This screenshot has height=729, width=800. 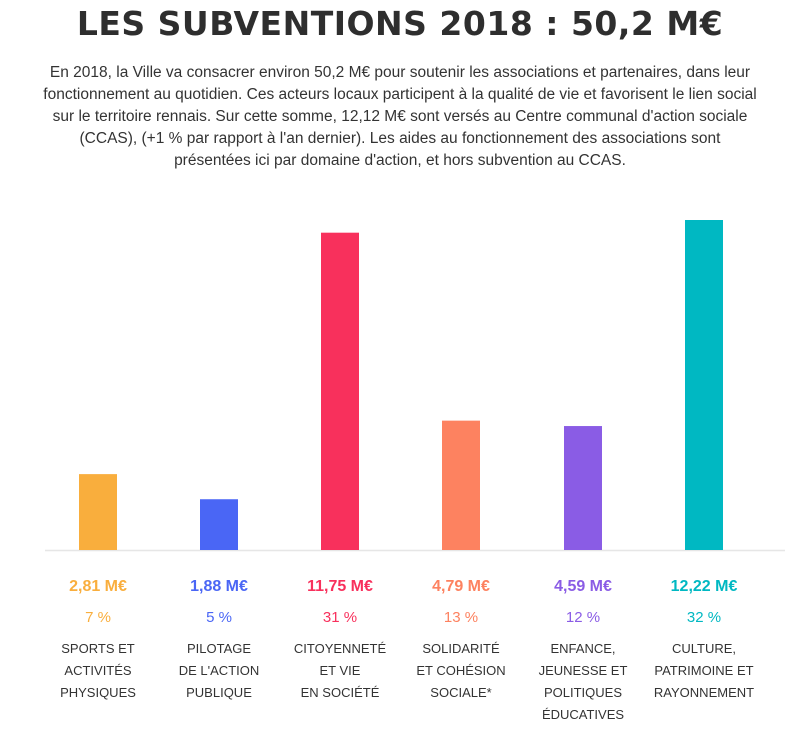 I want to click on category-label-line: SOLIDARITÉ, so click(x=461, y=648).